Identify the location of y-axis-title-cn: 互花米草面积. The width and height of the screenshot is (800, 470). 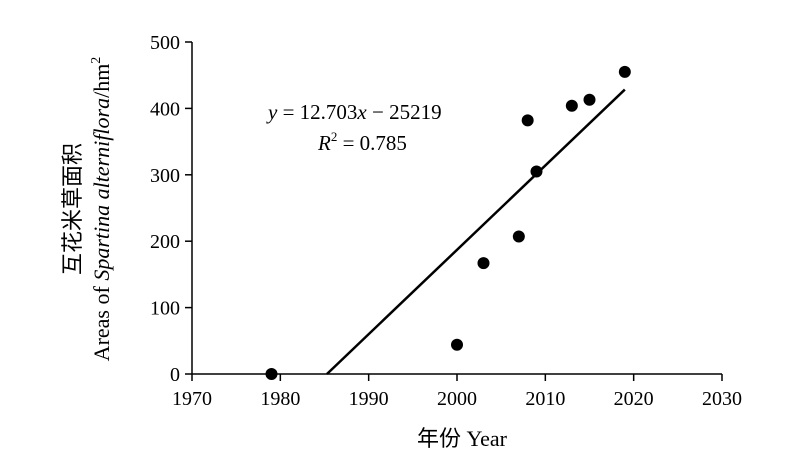
(72, 209).